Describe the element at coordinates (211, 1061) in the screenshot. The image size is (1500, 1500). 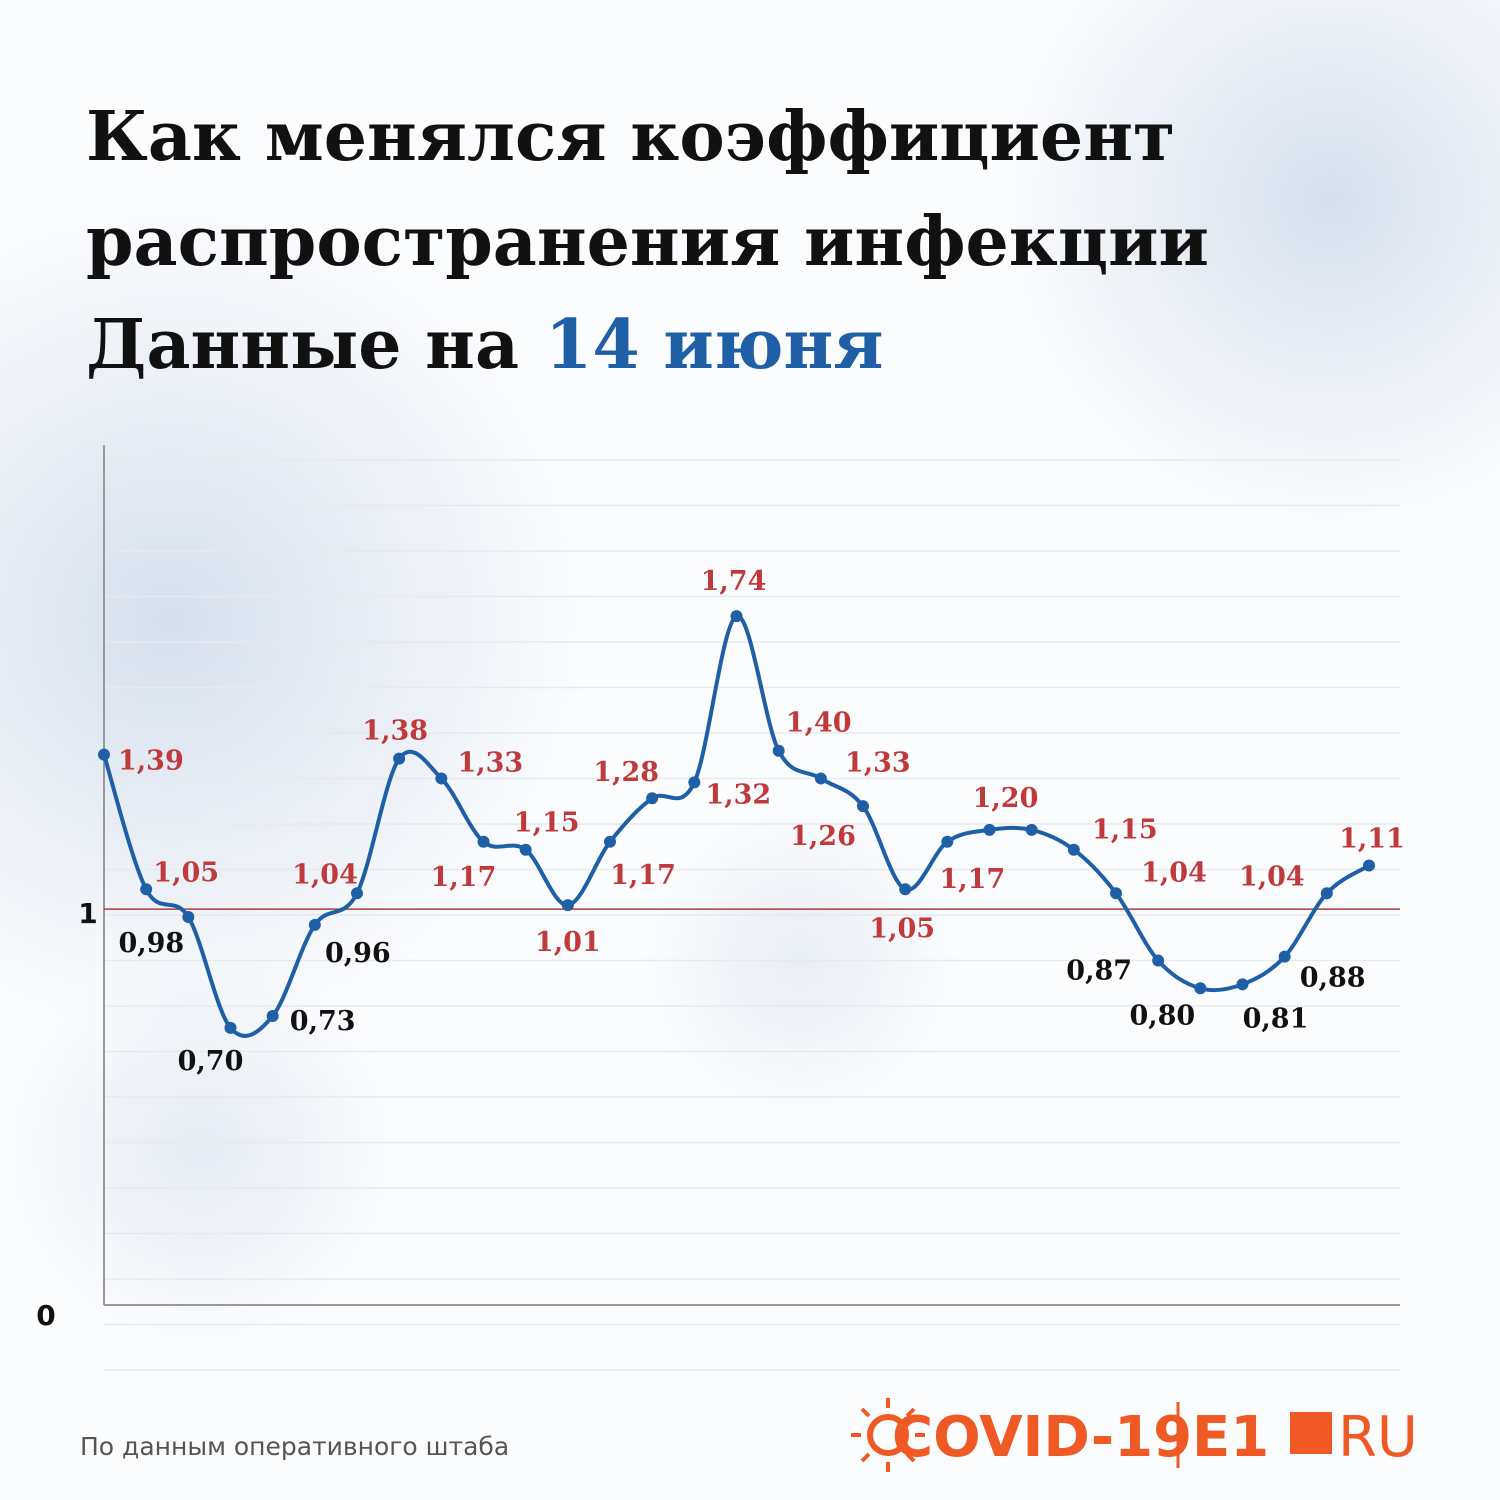
I see `value-label: 0,70` at that location.